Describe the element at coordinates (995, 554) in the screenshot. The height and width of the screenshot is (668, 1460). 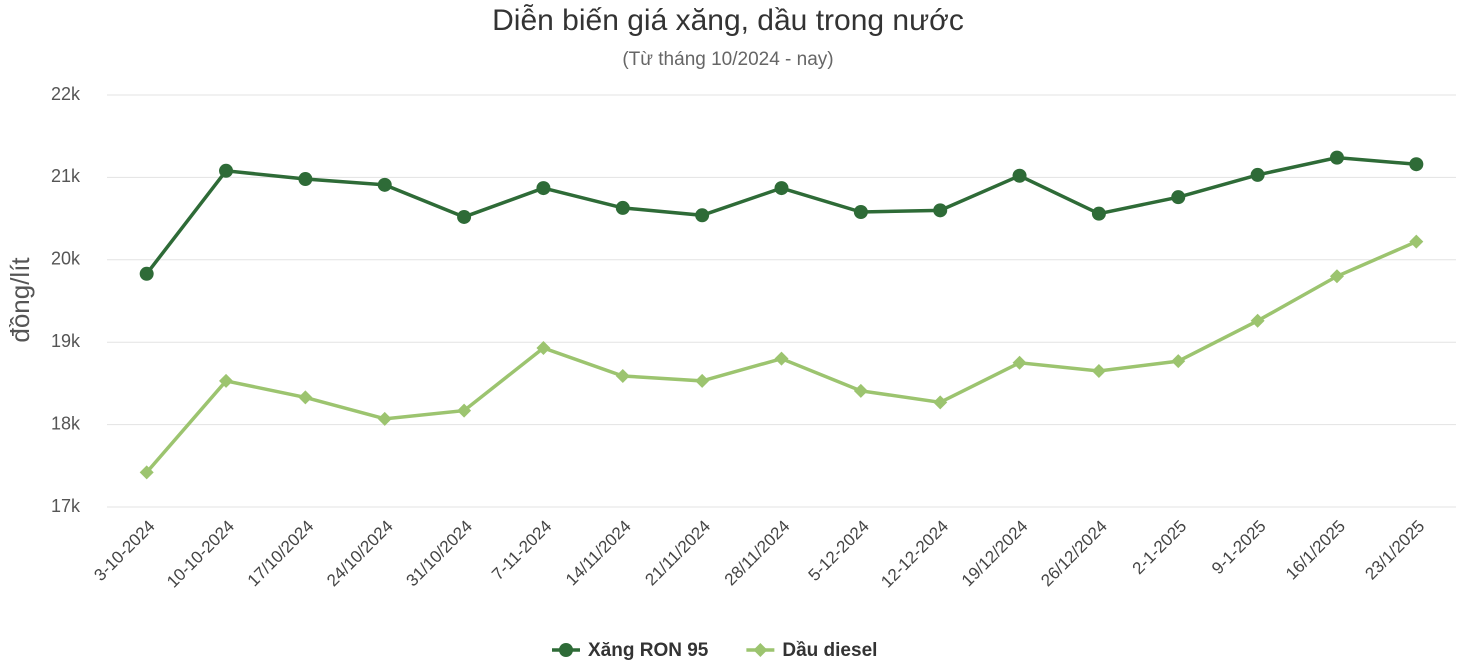
I see `x-tick-label: 19/12/2024` at that location.